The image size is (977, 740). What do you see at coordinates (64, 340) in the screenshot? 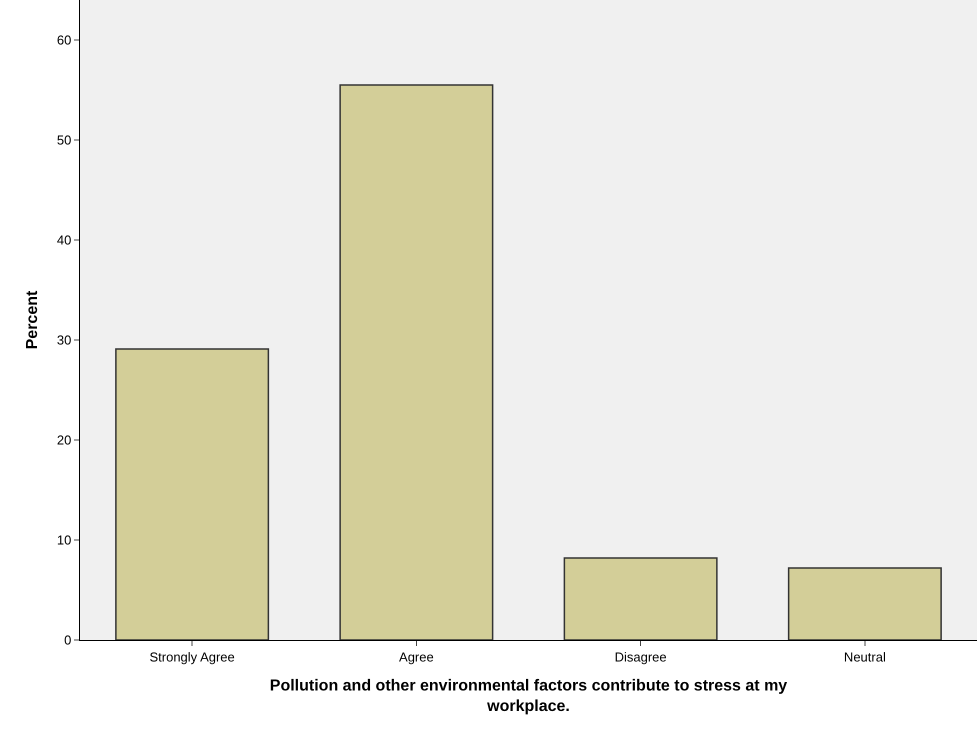
I see `y-tick-label: 30` at bounding box center [64, 340].